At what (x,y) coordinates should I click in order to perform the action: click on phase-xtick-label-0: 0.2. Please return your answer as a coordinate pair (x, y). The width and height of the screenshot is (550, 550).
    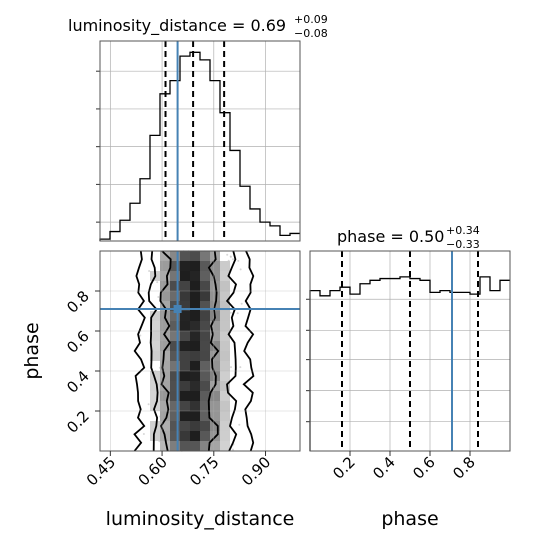
    Looking at the image, I should click on (344, 468).